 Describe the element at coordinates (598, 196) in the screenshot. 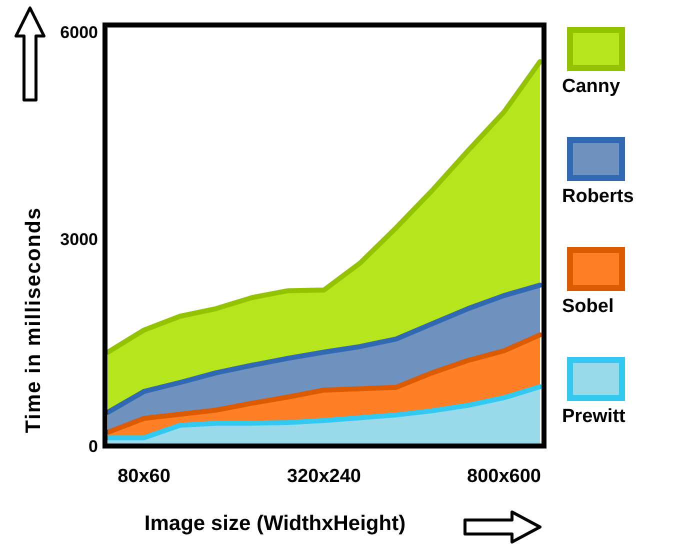

I see `legend-label: Roberts` at that location.